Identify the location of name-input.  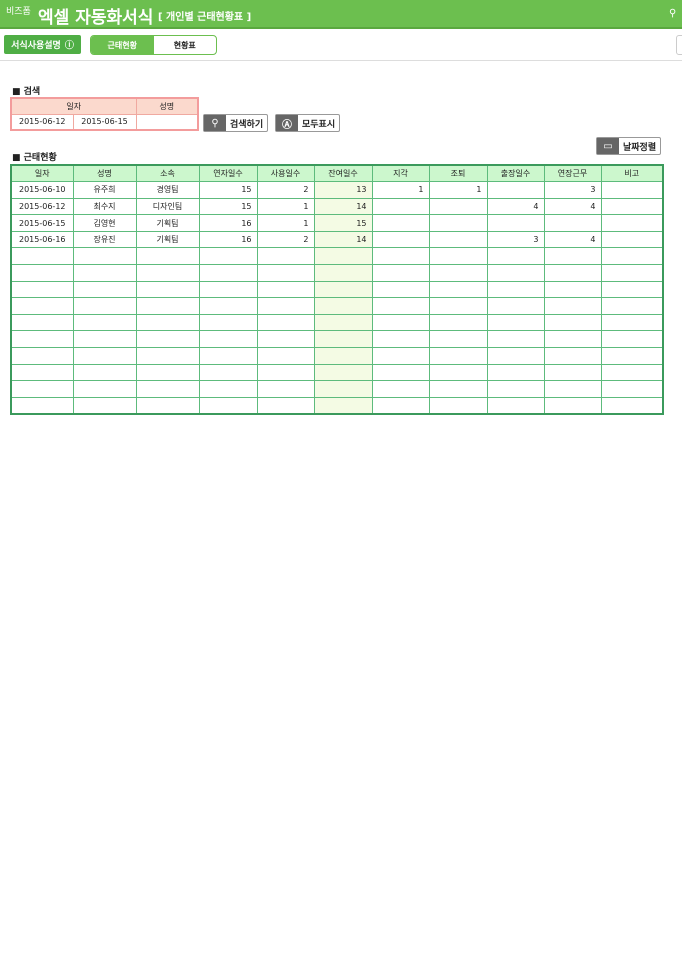
(167, 122).